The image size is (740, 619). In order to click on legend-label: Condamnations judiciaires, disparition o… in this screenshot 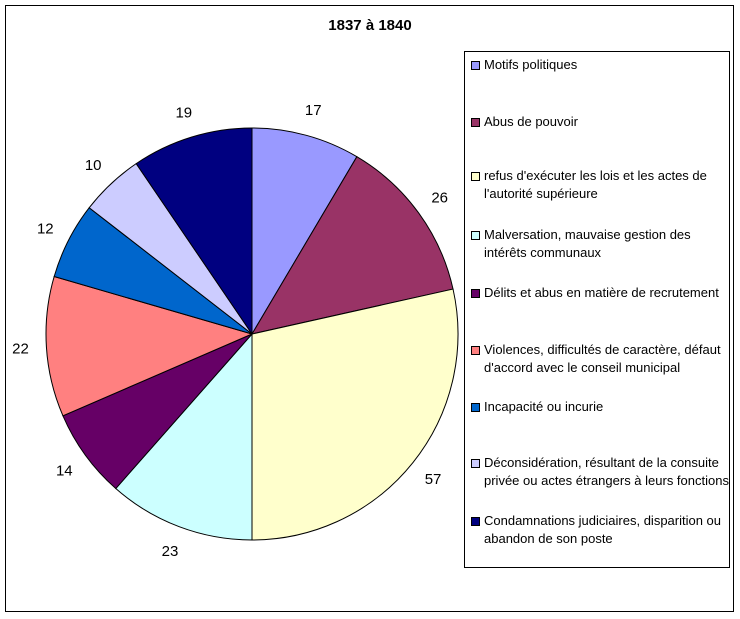, I will do `click(603, 529)`.